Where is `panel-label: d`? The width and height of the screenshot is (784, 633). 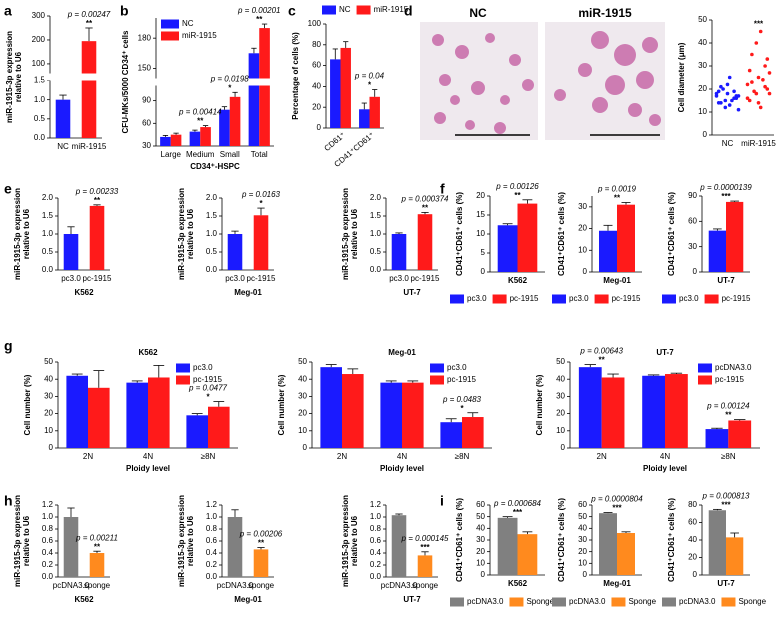 panel-label: d is located at coordinates (408, 11).